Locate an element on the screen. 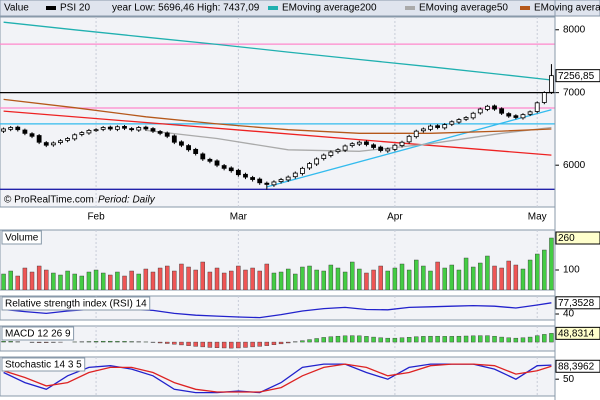 This screenshot has height=400, width=600. panel-background is located at coordinates (278, 260).